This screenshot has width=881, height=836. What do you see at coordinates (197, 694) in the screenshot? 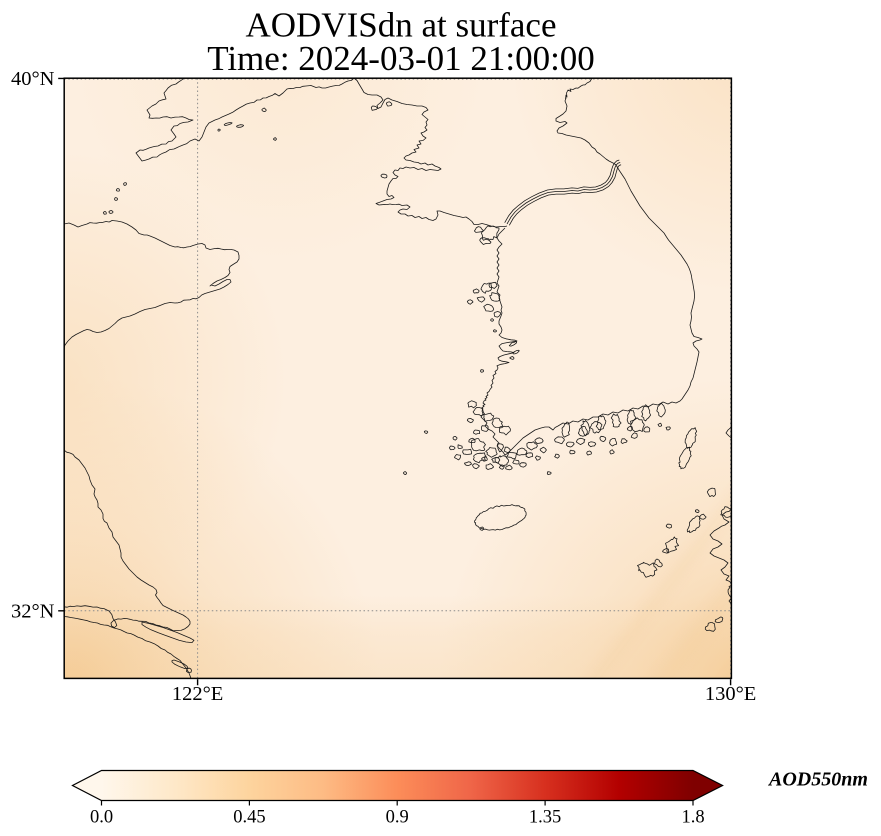
I see `svg-text: 122°E` at bounding box center [197, 694].